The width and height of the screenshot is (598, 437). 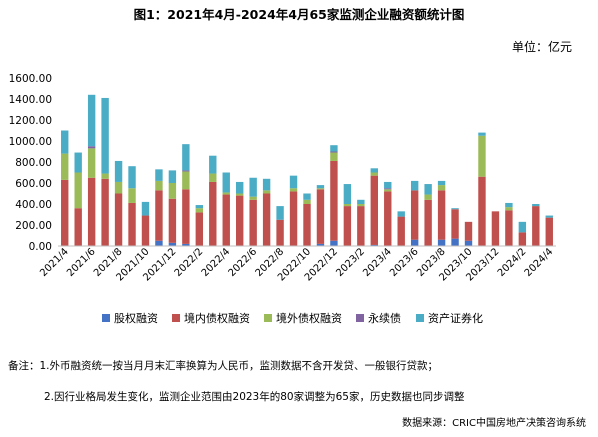 I want to click on y-tick-label: 1600.00, so click(x=30, y=79).